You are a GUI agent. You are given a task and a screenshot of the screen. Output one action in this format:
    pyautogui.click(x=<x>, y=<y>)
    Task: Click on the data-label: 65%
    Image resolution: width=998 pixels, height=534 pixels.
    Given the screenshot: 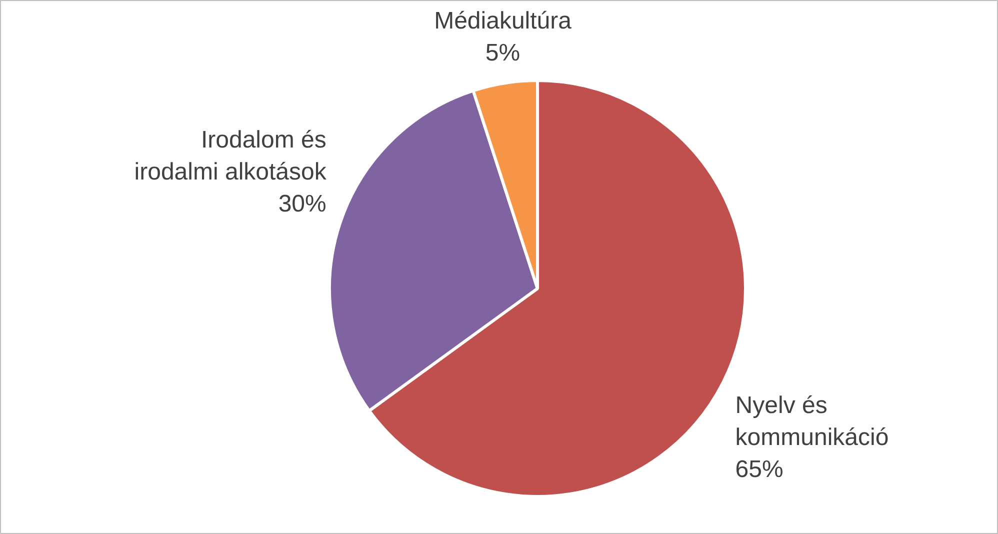 What is the action you would take?
    pyautogui.click(x=759, y=469)
    